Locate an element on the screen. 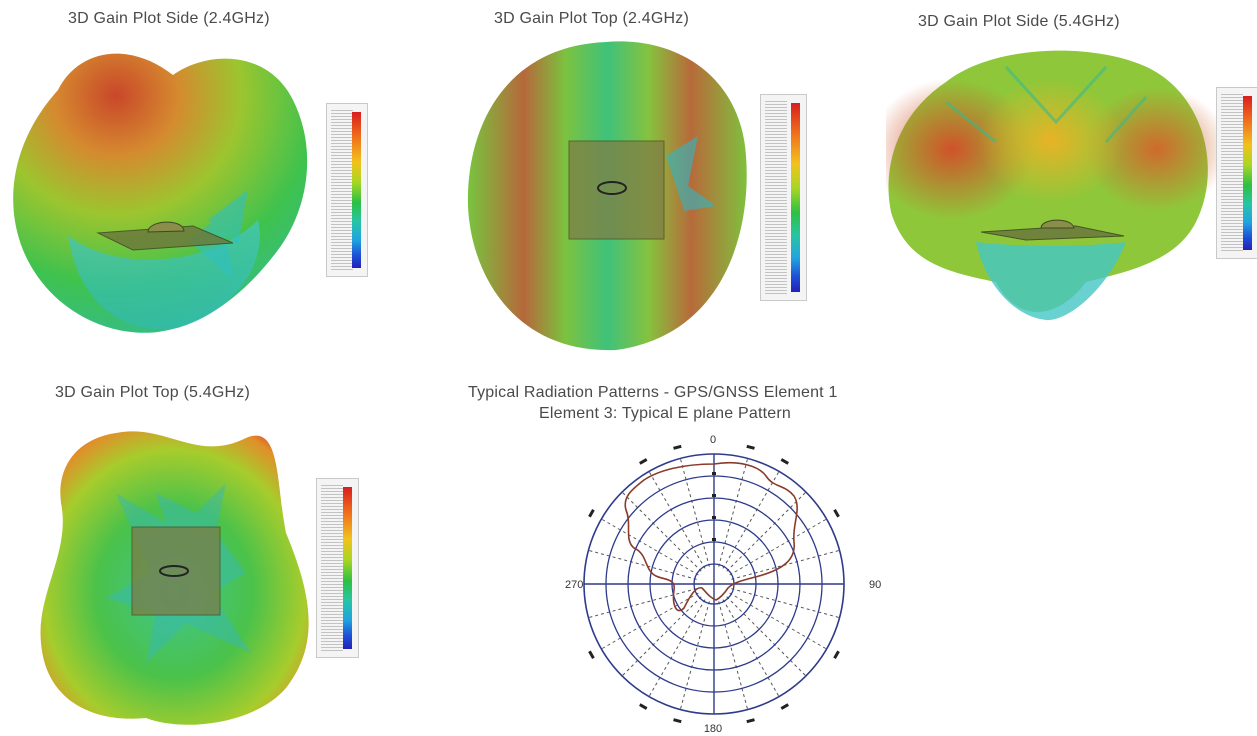  angle-label-90: 90 is located at coordinates (875, 585).